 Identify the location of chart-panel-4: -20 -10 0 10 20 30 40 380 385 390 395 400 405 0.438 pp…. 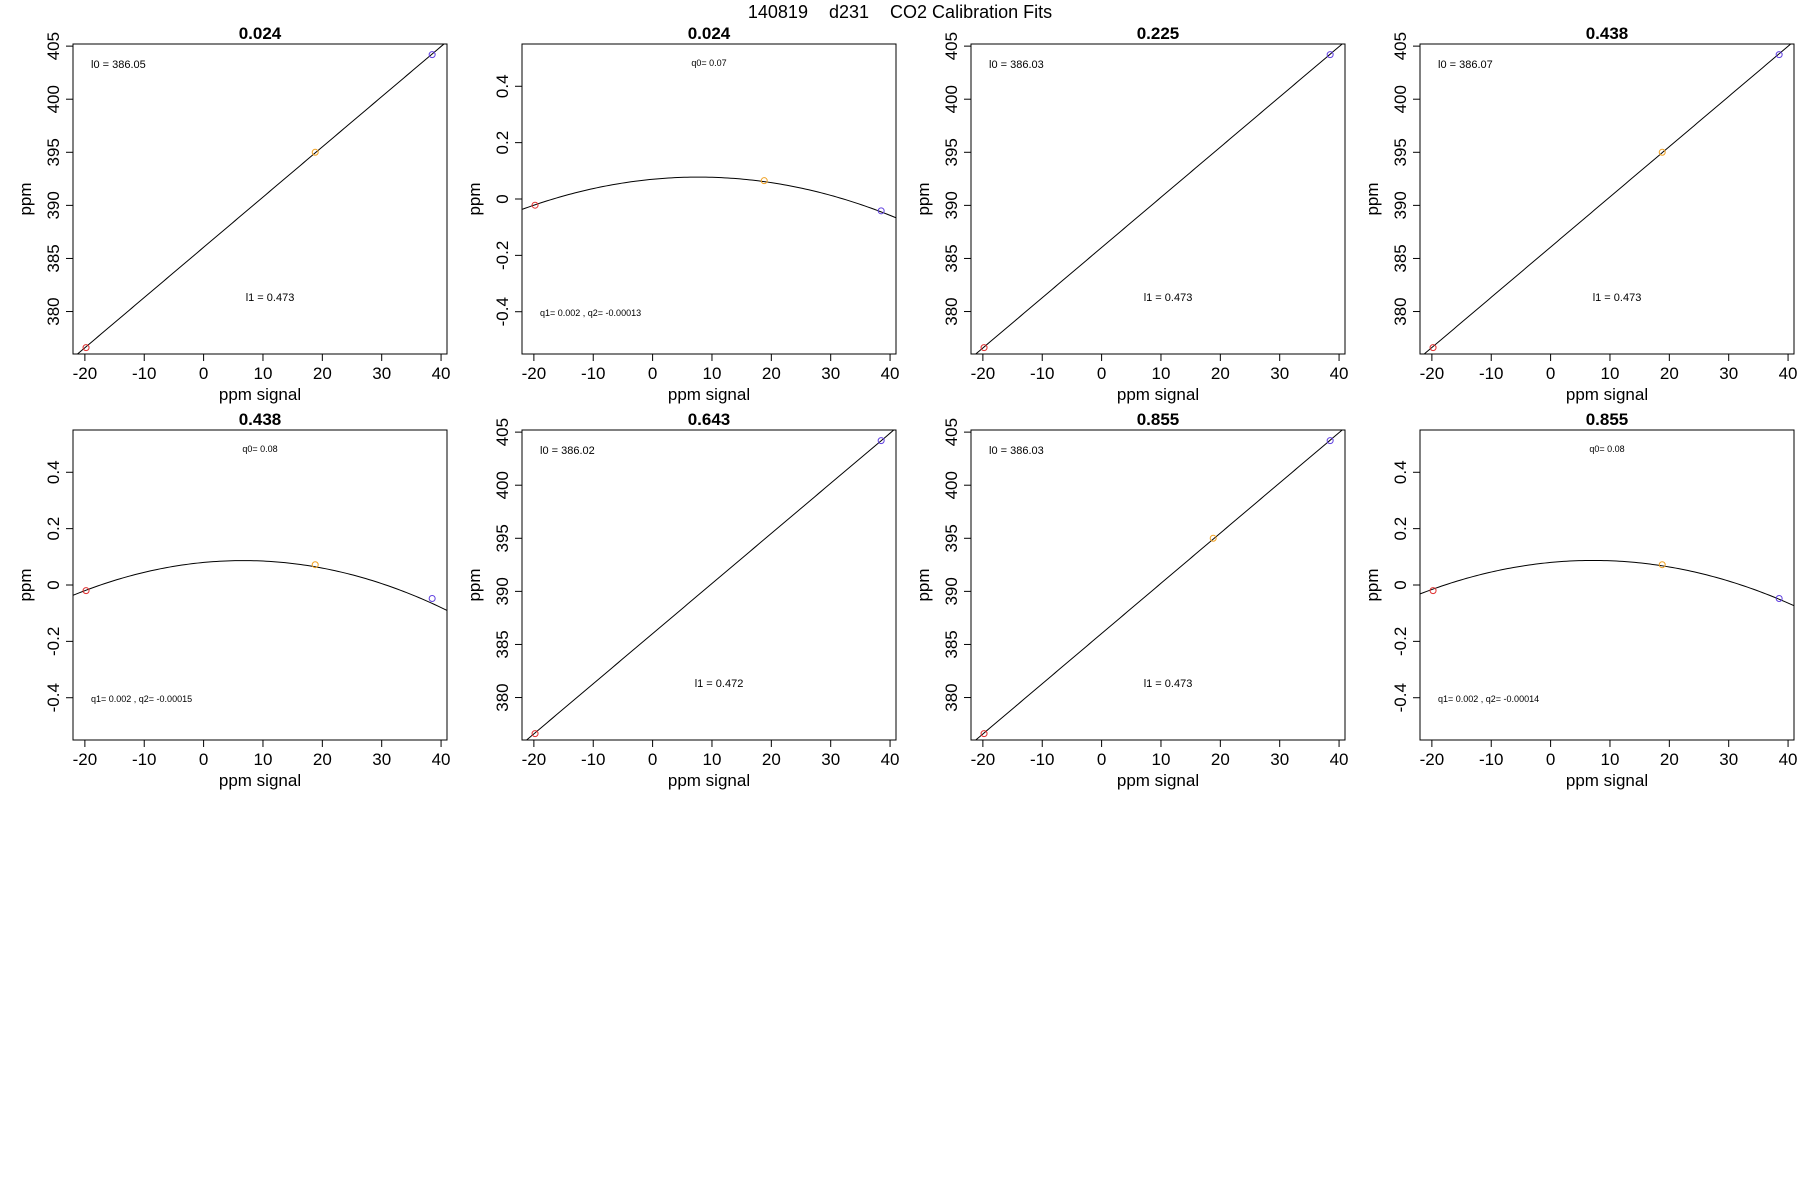
(1580, 214).